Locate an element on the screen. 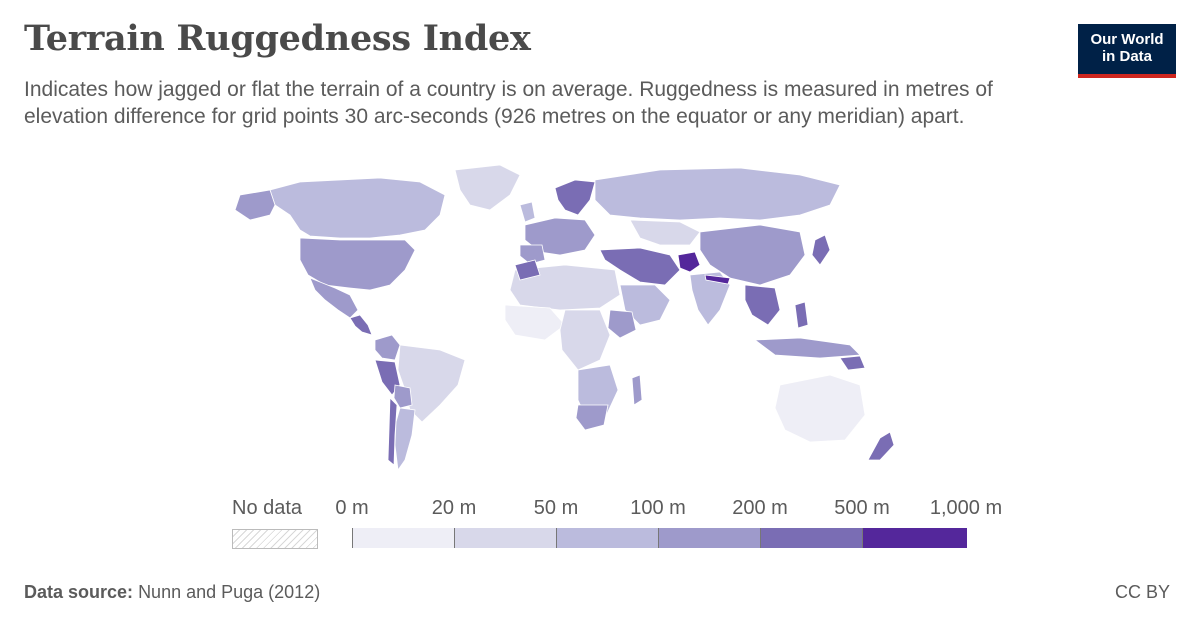  legend-tick-50: 50 m is located at coordinates (556, 508).